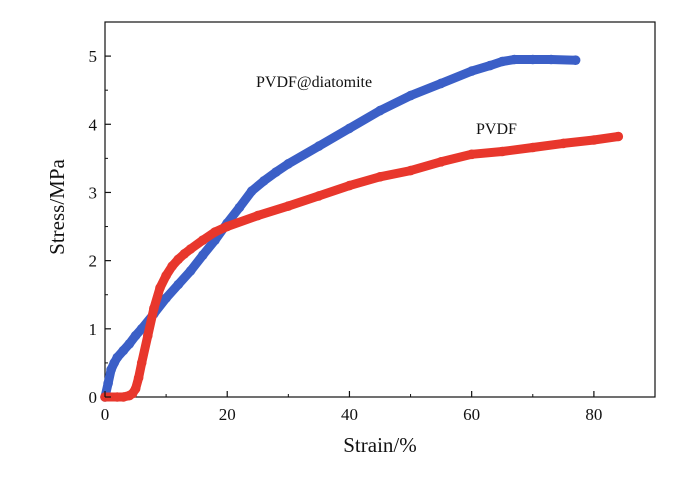 This screenshot has height=480, width=700. What do you see at coordinates (93, 124) in the screenshot?
I see `y-tick-label: 4` at bounding box center [93, 124].